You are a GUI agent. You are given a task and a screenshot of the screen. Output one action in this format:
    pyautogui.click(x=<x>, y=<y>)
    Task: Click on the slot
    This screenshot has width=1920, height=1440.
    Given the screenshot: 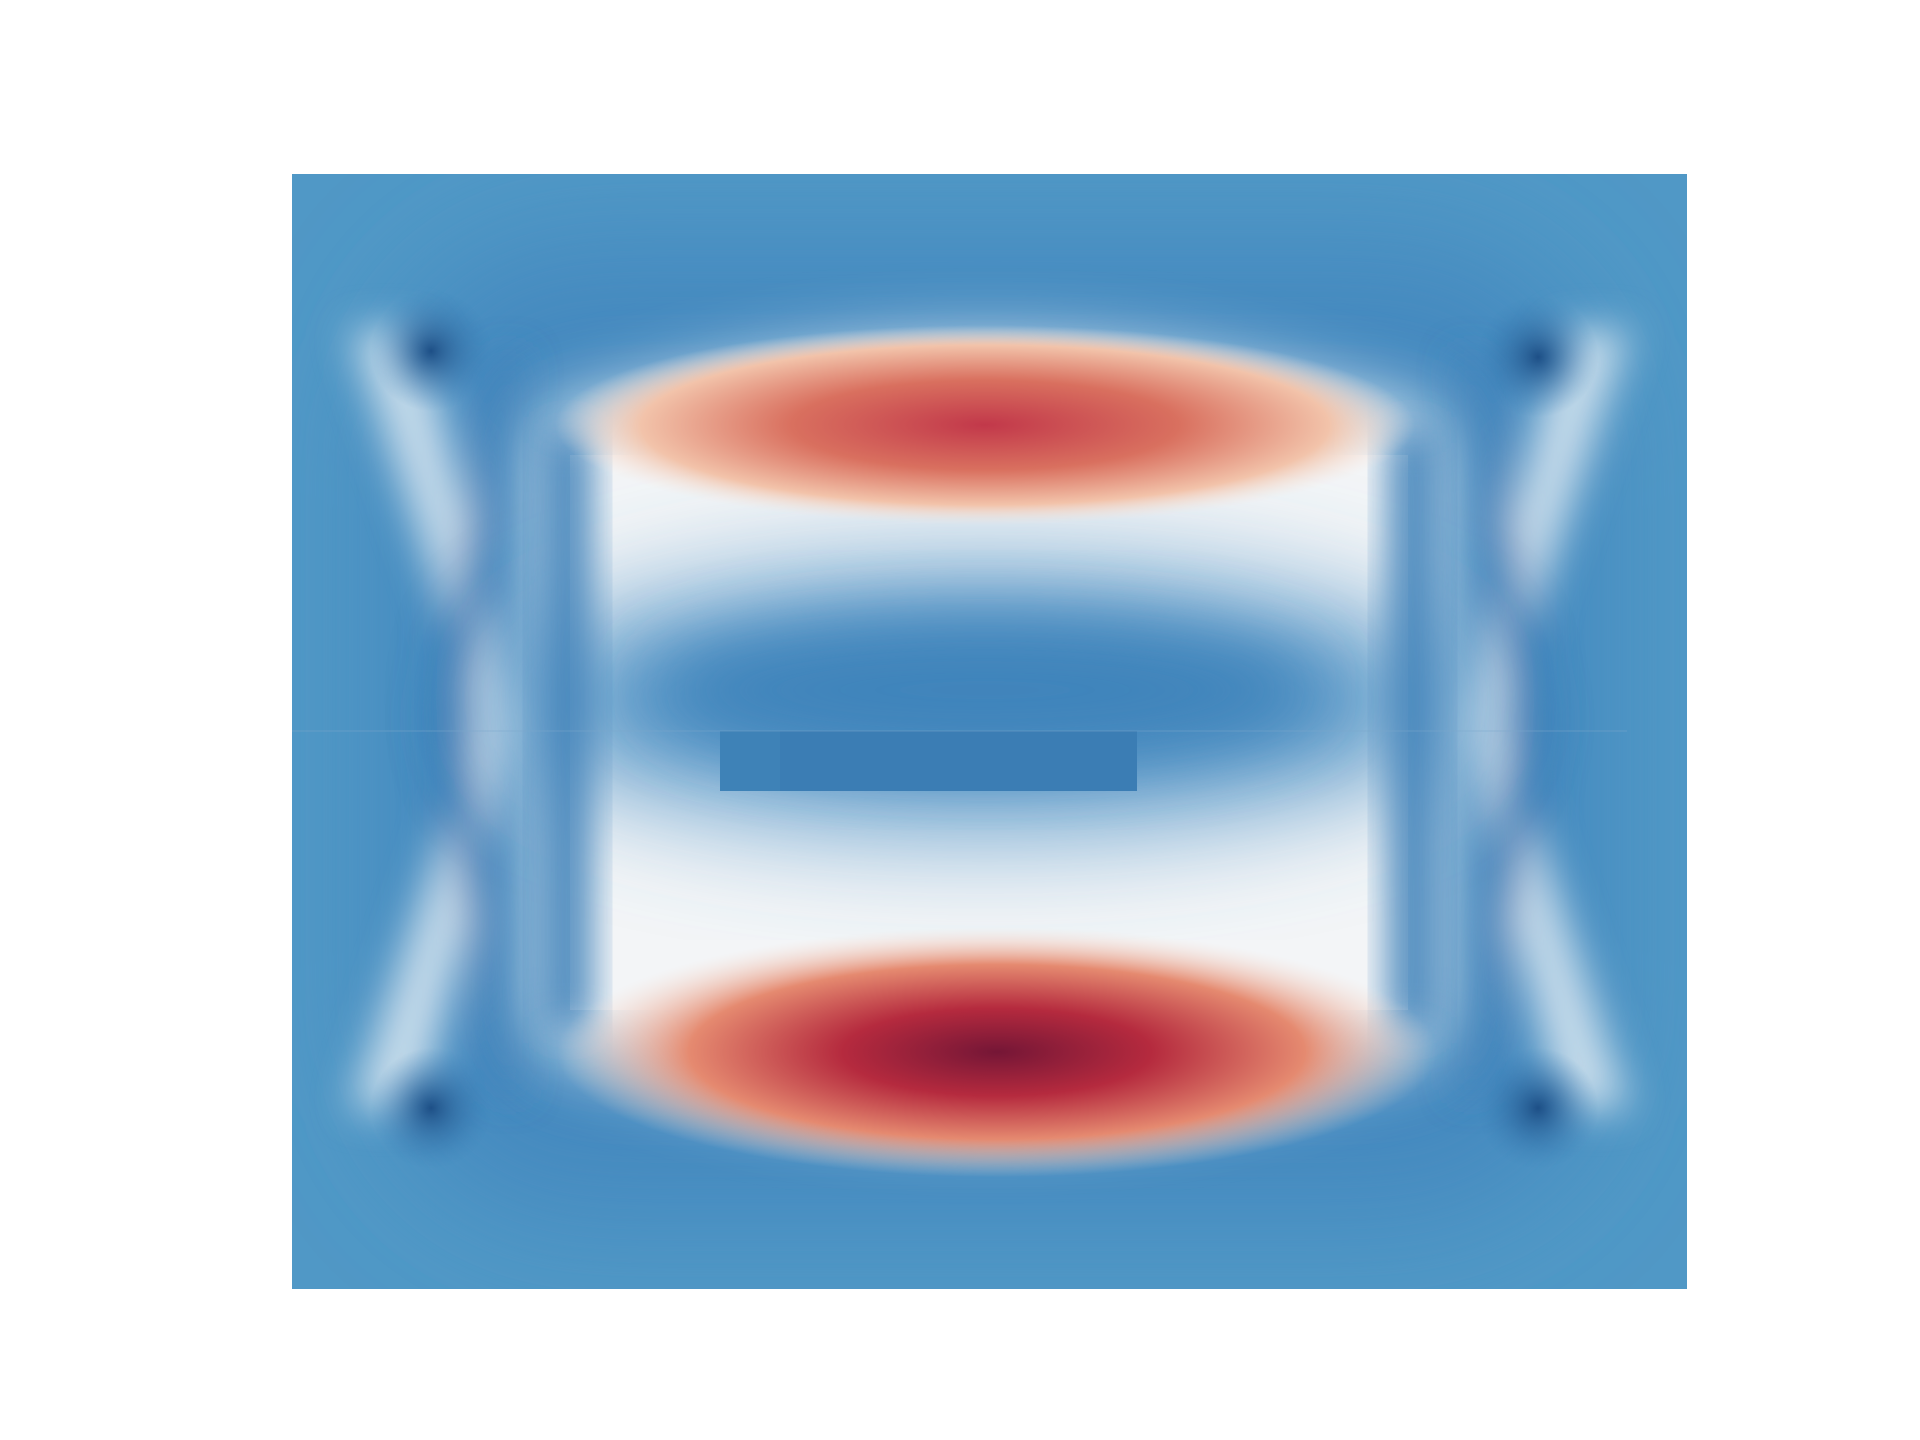 What is the action you would take?
    pyautogui.click(x=958, y=761)
    